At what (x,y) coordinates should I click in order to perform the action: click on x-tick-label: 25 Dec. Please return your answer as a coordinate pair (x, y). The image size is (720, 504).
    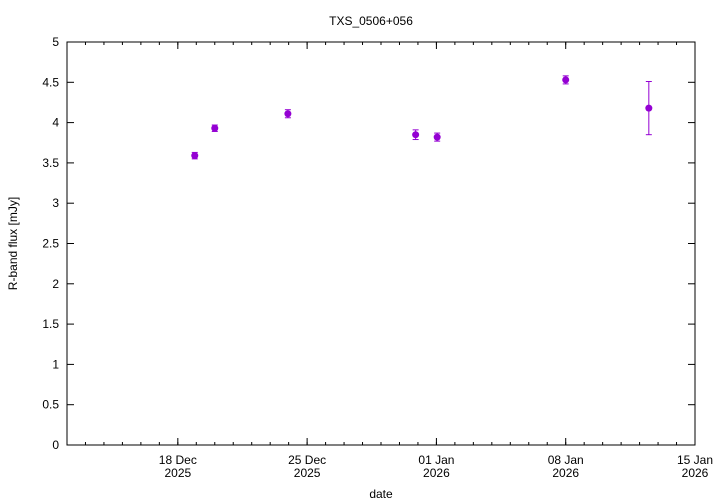
    Looking at the image, I should click on (307, 460).